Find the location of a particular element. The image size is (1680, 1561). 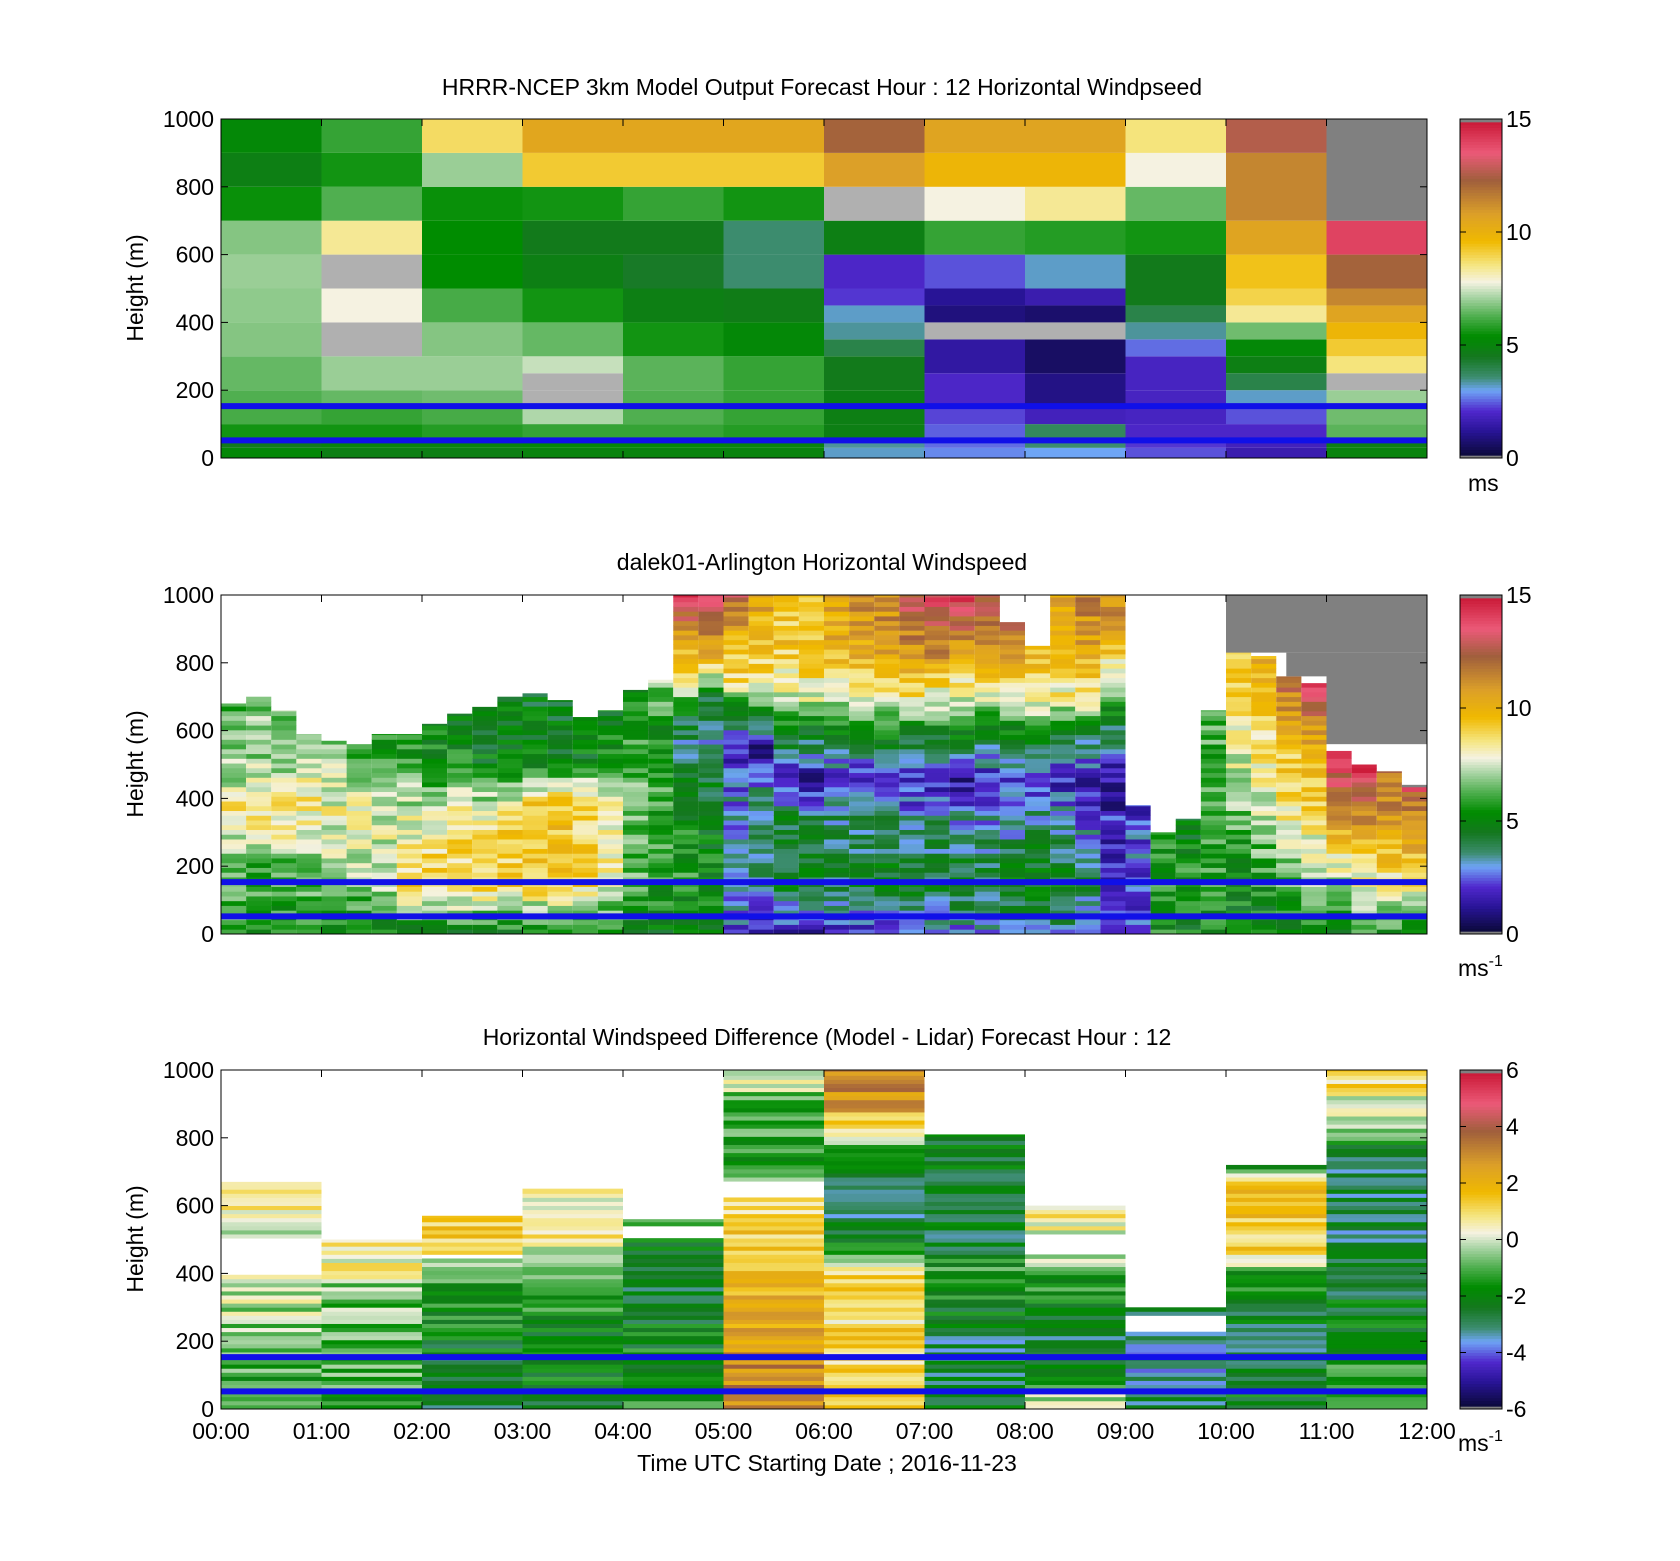

y-tick-label: 200 is located at coordinates (195, 390).